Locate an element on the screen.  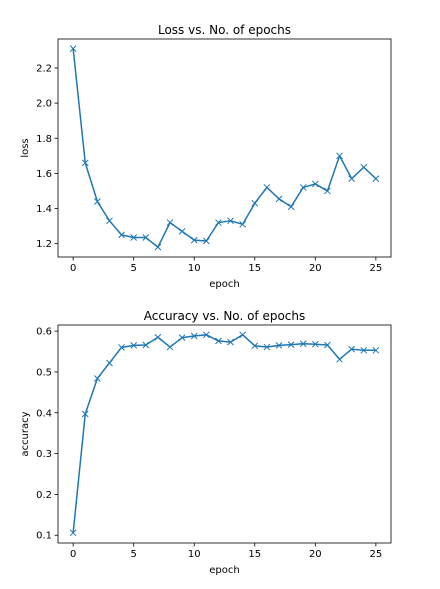
y-tick-label: 0.1 is located at coordinates (44, 536).